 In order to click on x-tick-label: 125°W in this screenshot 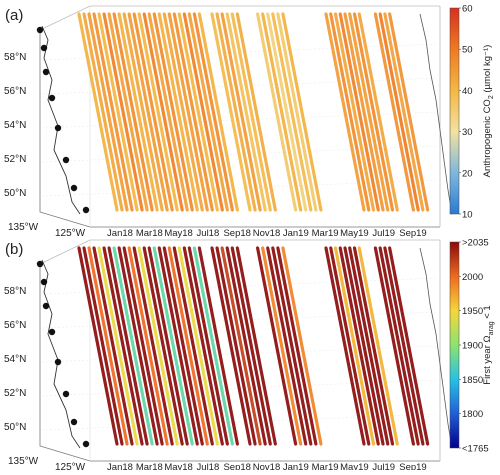, I will do `click(70, 233)`.